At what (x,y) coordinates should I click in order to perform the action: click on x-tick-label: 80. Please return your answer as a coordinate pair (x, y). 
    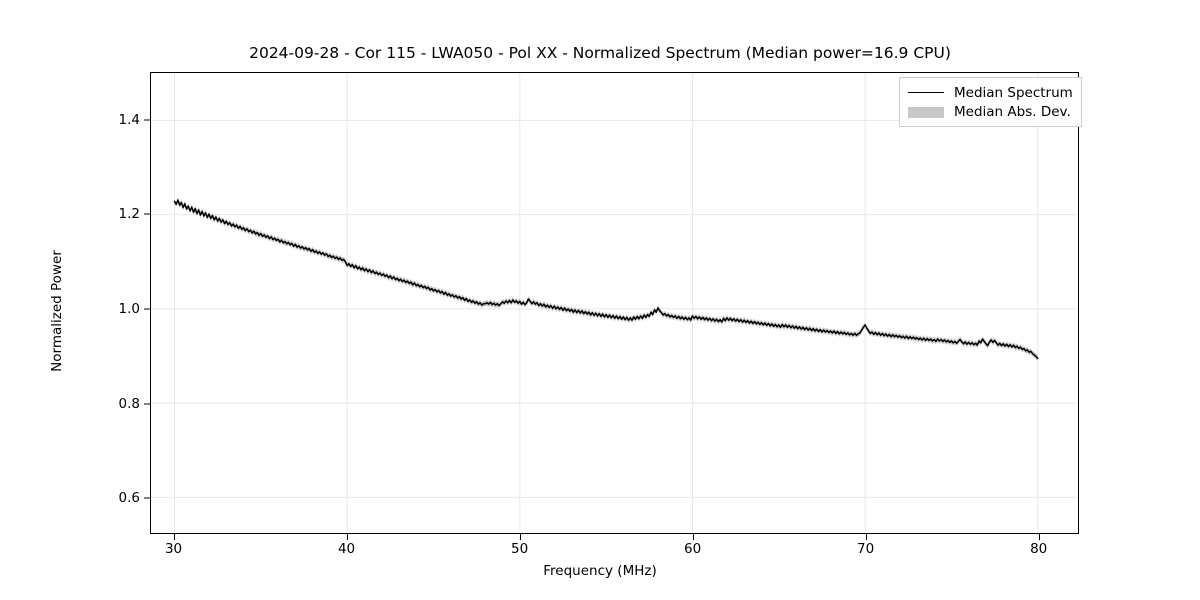
    Looking at the image, I should click on (1039, 549).